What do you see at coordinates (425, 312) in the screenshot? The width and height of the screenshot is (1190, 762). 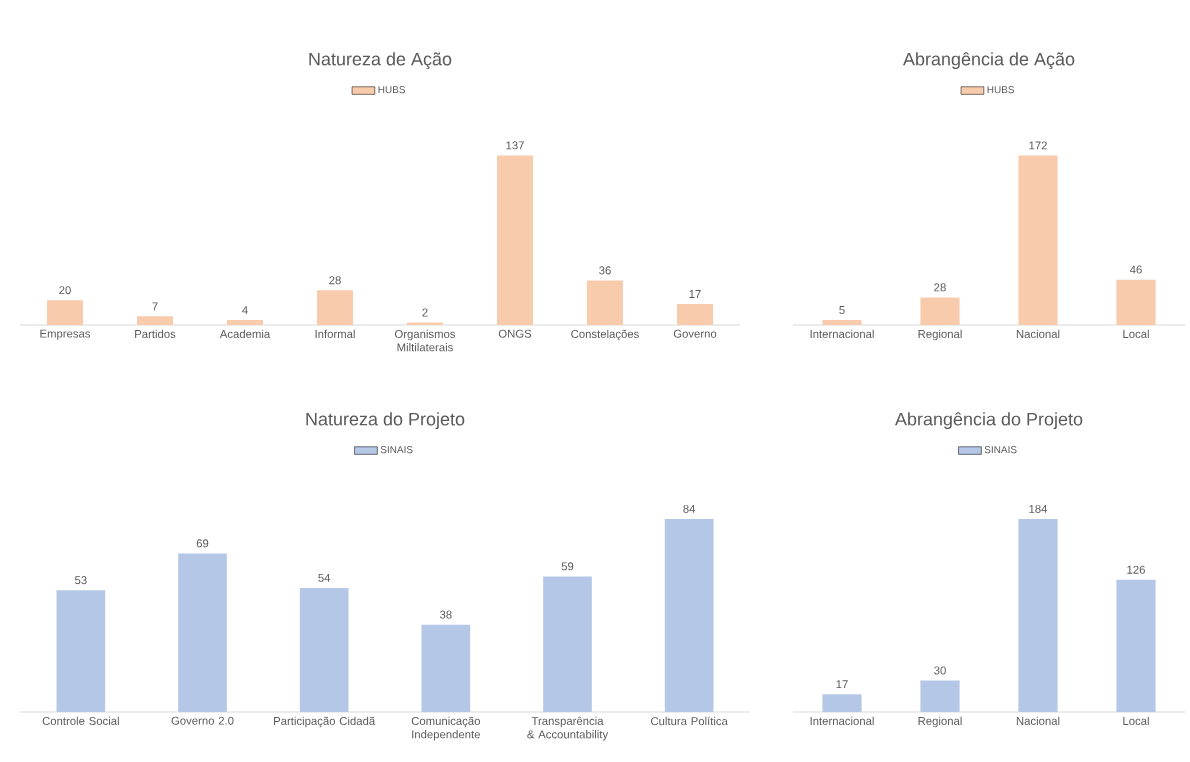 I see `data-label: 2` at bounding box center [425, 312].